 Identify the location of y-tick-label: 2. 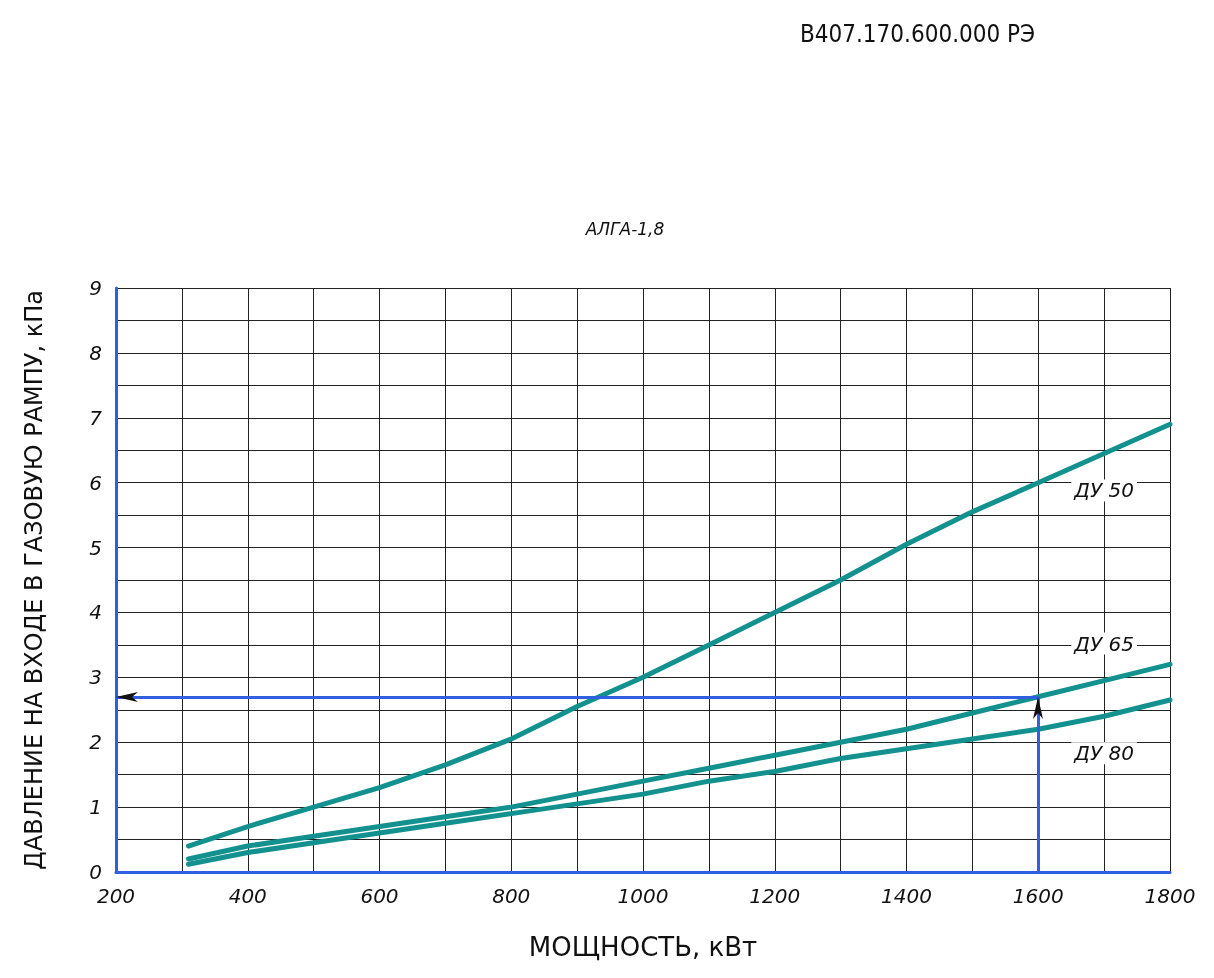
(95, 742).